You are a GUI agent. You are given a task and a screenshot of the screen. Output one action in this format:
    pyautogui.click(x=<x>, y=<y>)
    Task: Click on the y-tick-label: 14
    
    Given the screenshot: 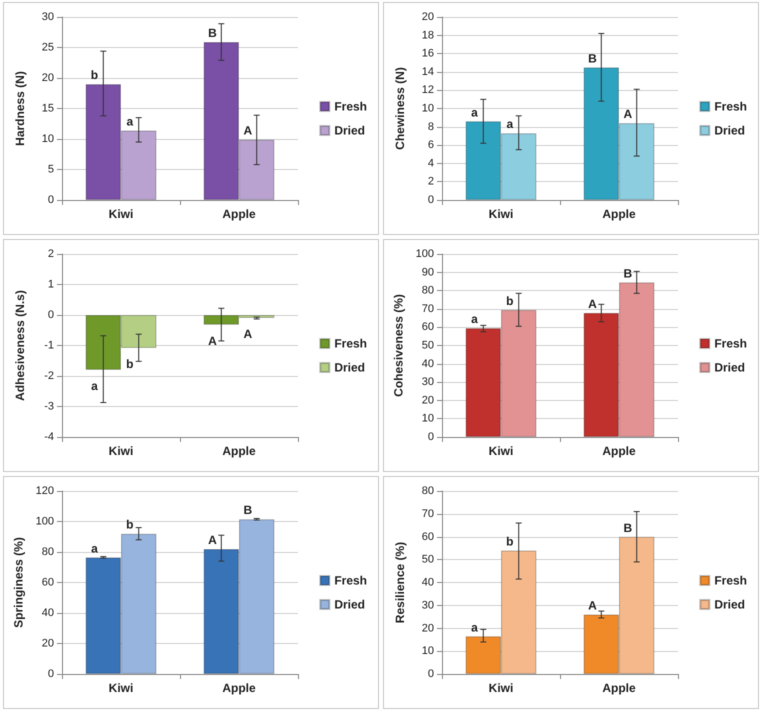 What is the action you would take?
    pyautogui.click(x=428, y=72)
    